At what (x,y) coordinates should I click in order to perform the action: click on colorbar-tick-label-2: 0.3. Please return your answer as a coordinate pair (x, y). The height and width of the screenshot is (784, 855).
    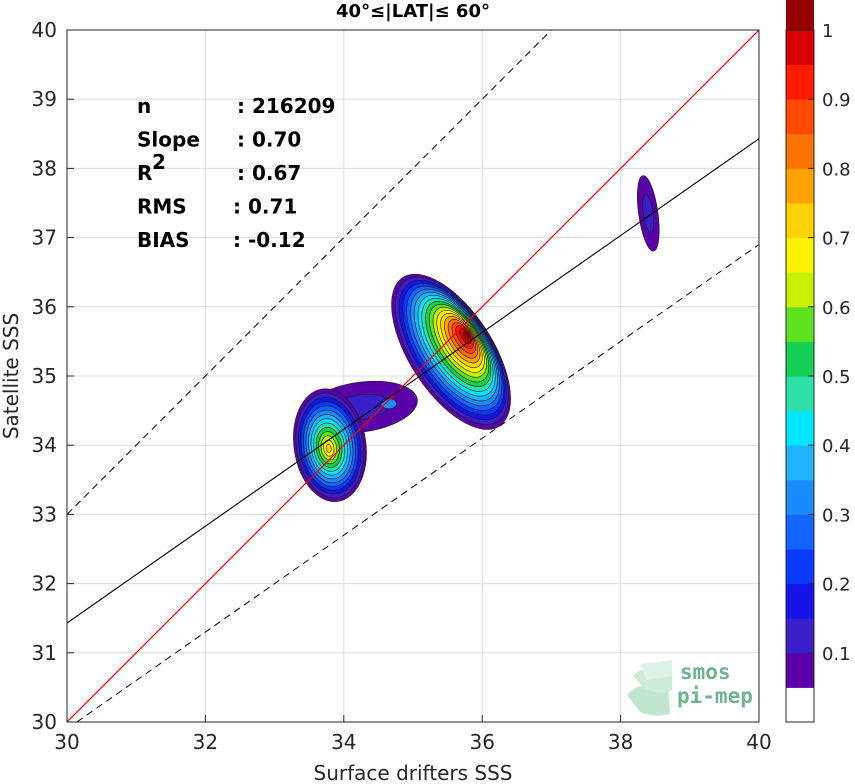
    Looking at the image, I should click on (836, 515).